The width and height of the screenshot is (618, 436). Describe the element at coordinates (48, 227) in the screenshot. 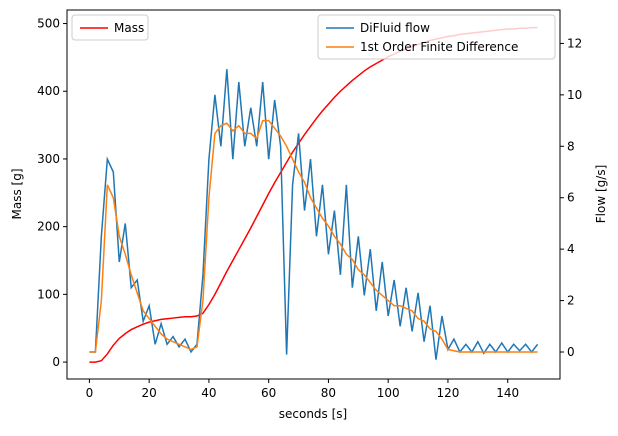

I see `y-tick-label: 200` at that location.